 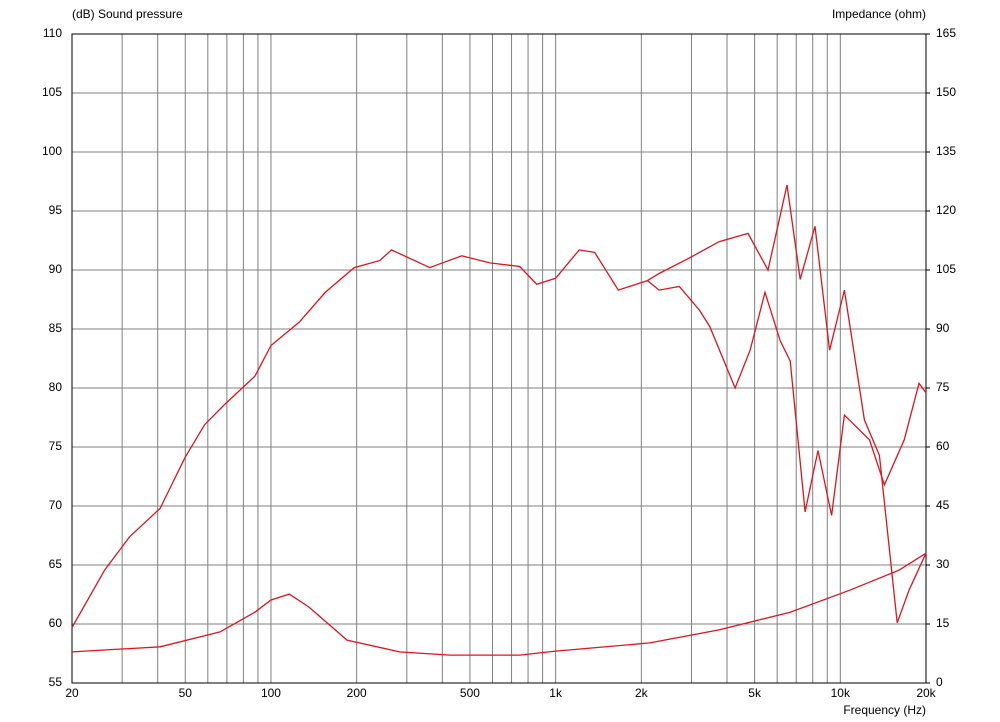 What do you see at coordinates (943, 564) in the screenshot?
I see `y2-tick-label: 30` at bounding box center [943, 564].